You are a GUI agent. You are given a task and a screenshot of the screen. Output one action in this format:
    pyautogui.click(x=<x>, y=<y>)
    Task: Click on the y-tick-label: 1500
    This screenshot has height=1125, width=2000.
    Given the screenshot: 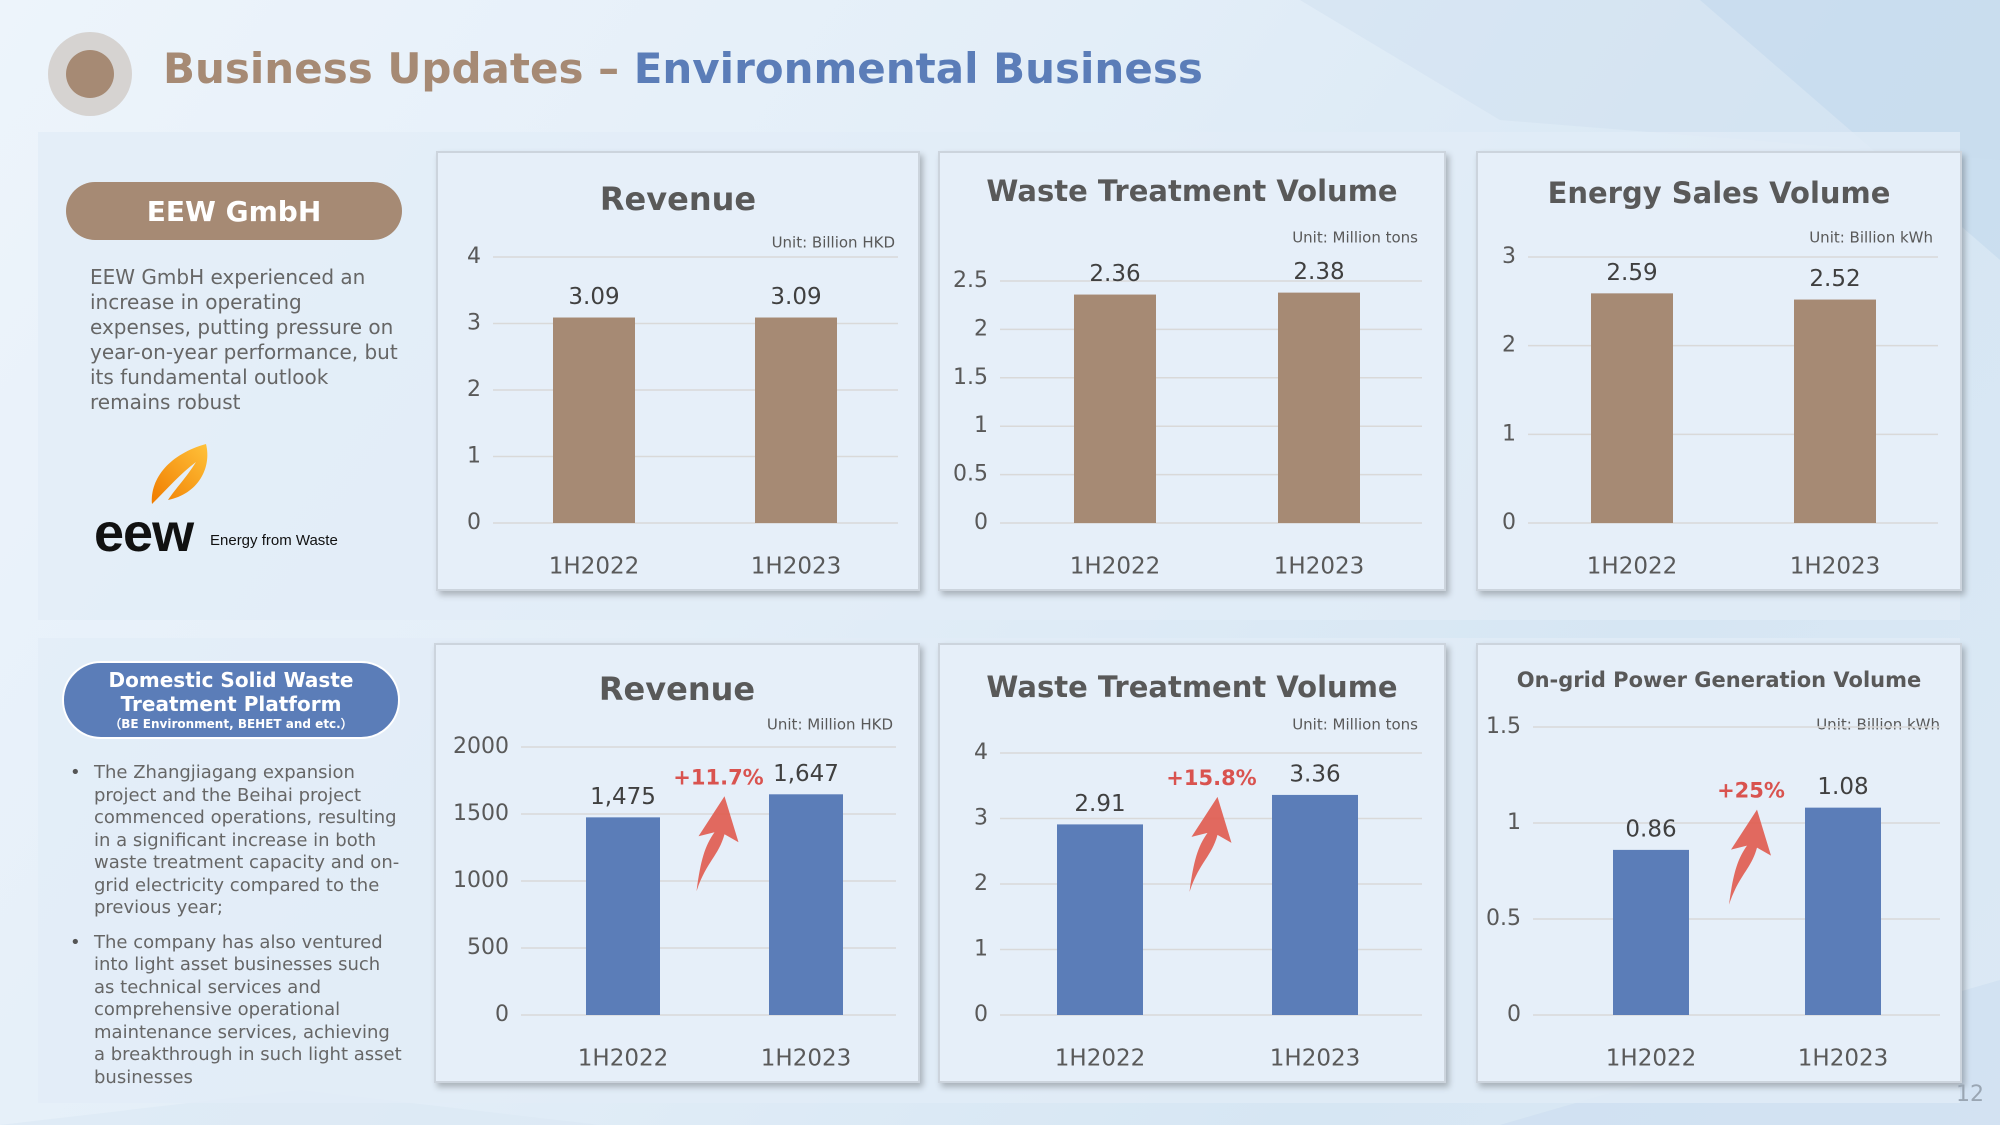 What is the action you would take?
    pyautogui.click(x=481, y=813)
    